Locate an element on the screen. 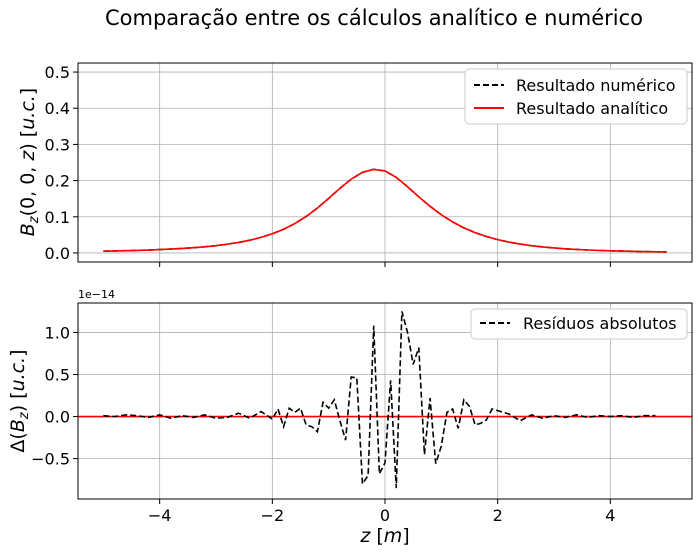  top-series is located at coordinates (385, 210).